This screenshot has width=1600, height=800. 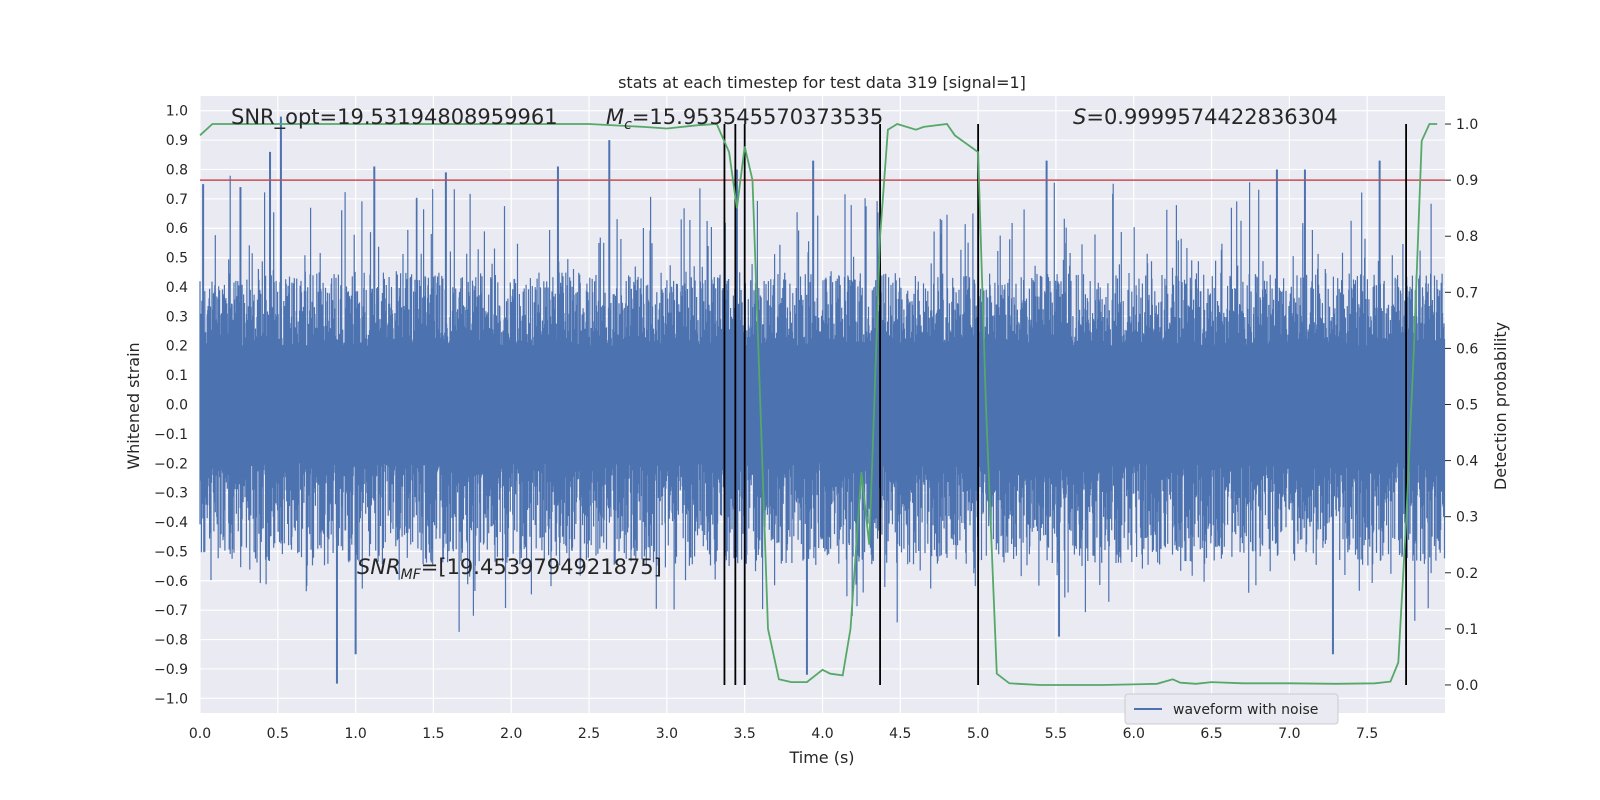 What do you see at coordinates (1467, 349) in the screenshot?
I see `y-tick-label-right: 0.6` at bounding box center [1467, 349].